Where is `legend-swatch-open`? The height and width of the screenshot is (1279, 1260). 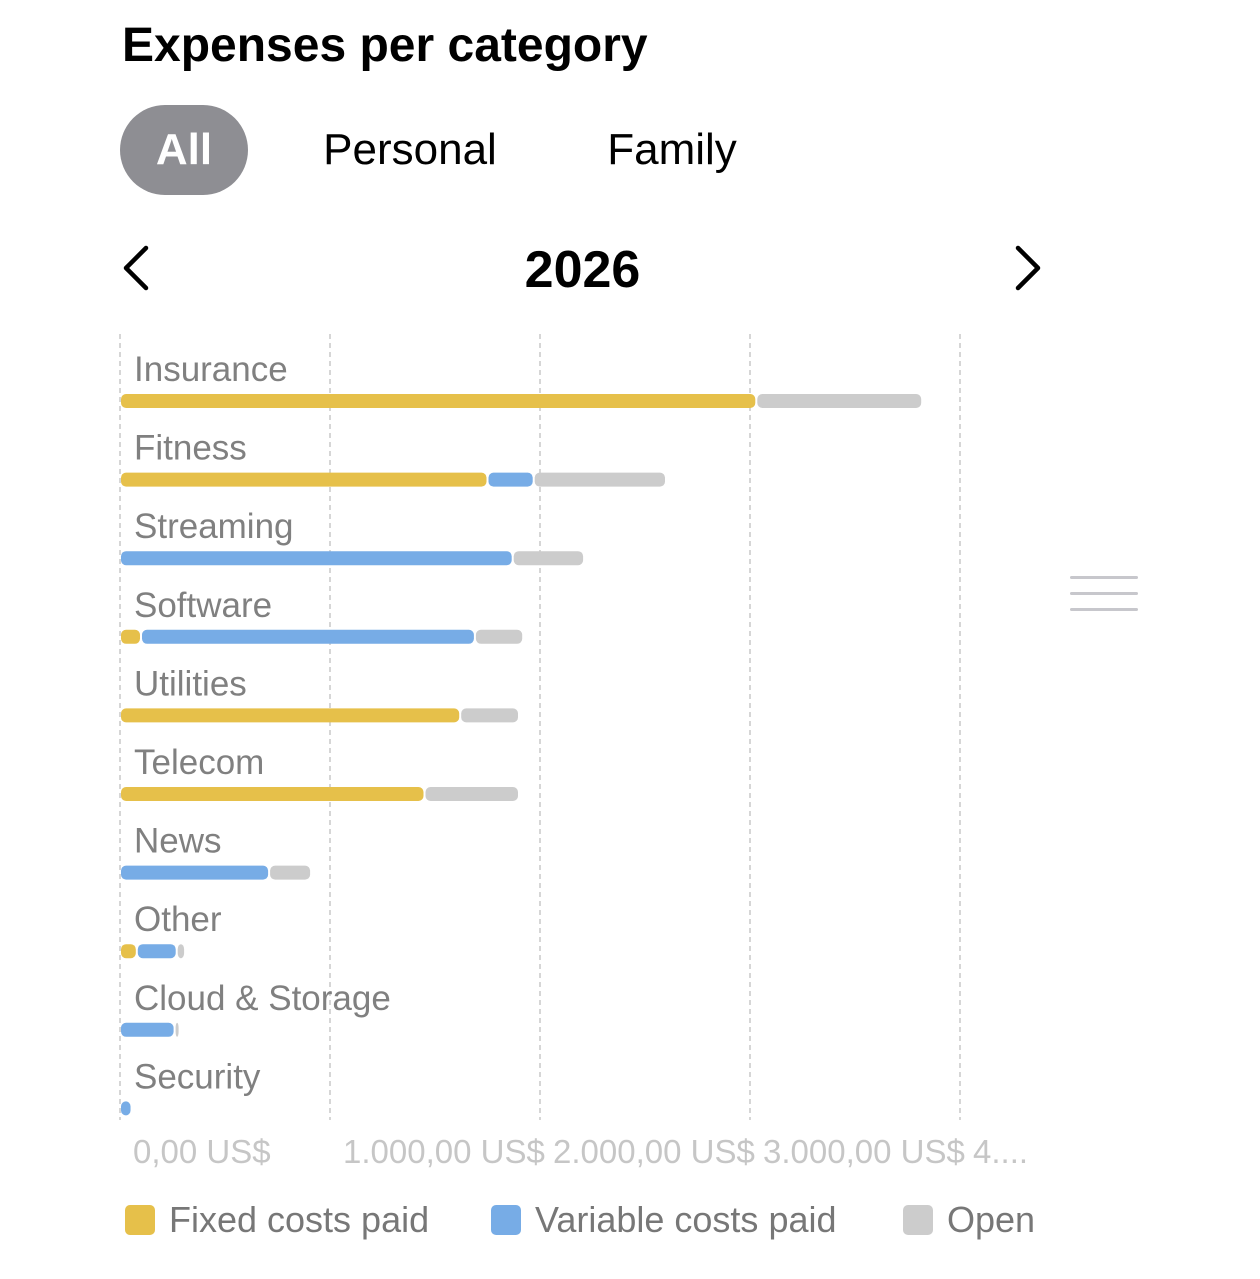 legend-swatch-open is located at coordinates (918, 1220).